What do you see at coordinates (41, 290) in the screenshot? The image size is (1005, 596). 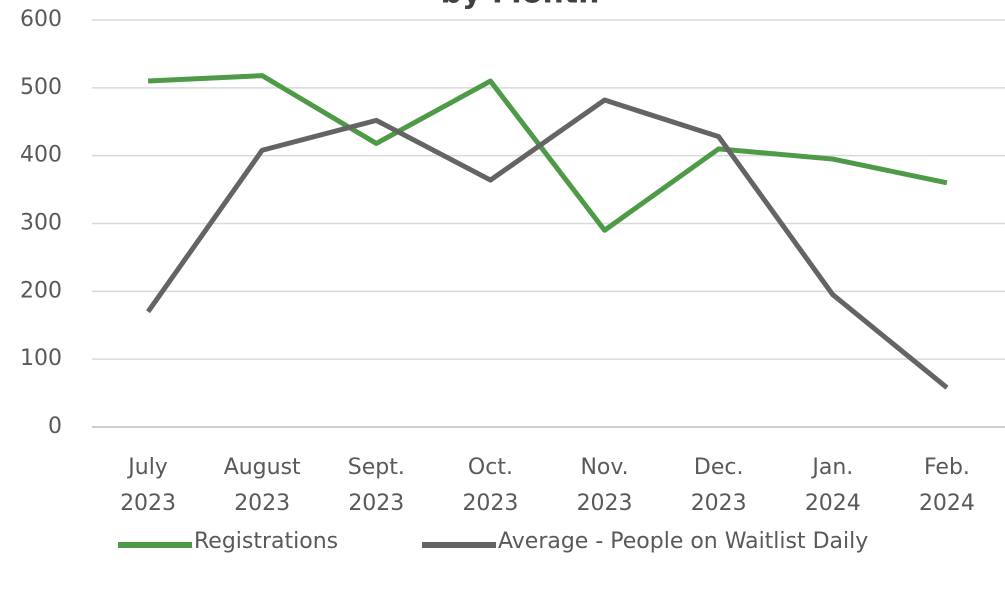 I see `y-tick-label: 200` at bounding box center [41, 290].